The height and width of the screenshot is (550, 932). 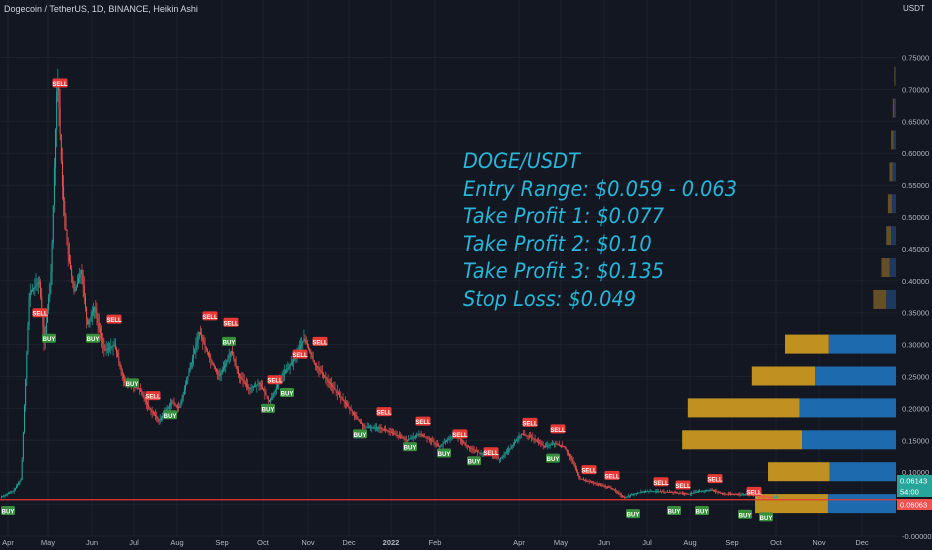 What do you see at coordinates (915, 472) in the screenshot?
I see `price-tick-label: 0.10000` at bounding box center [915, 472].